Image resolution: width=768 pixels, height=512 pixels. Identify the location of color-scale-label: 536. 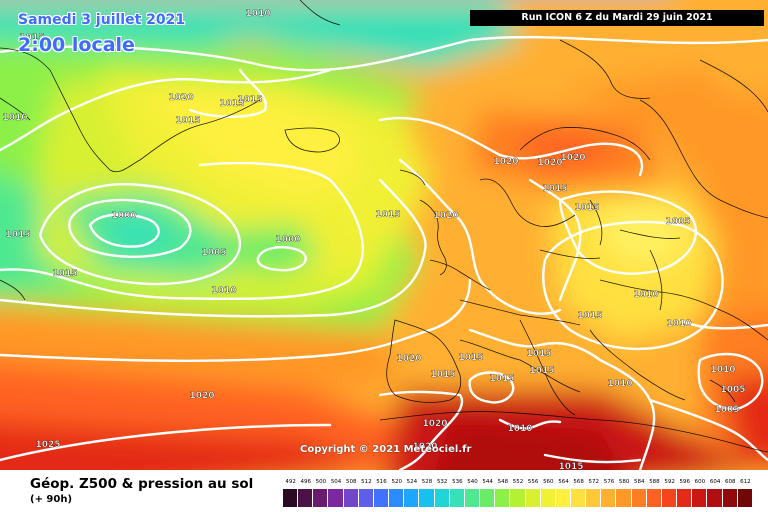
(457, 482).